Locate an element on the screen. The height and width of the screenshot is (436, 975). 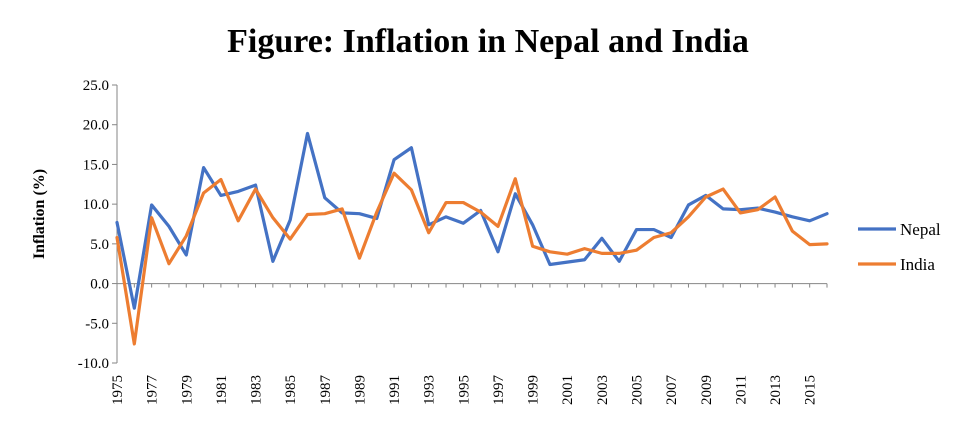
x-tick-label: 1993 is located at coordinates (430, 390).